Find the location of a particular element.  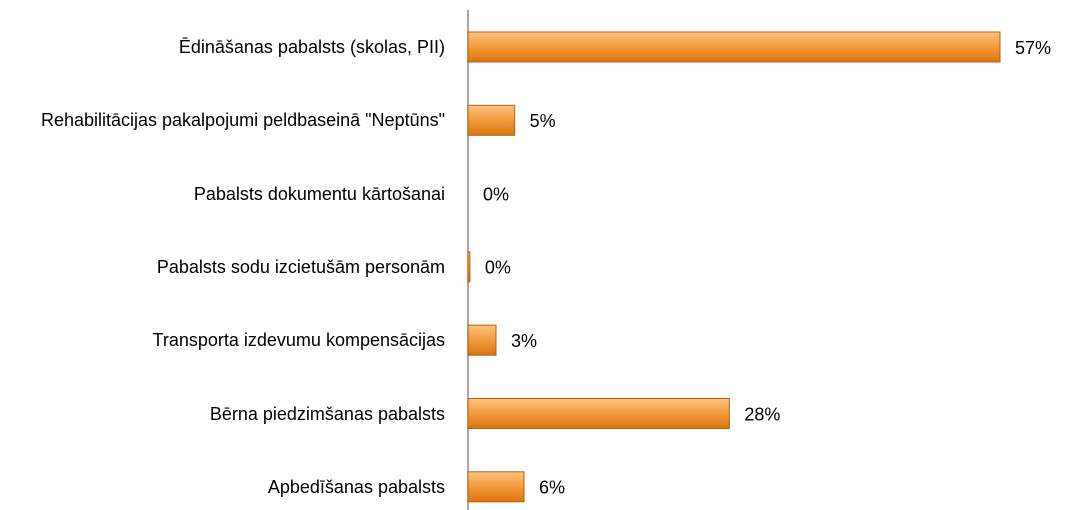

value-label: 28% is located at coordinates (762, 414).